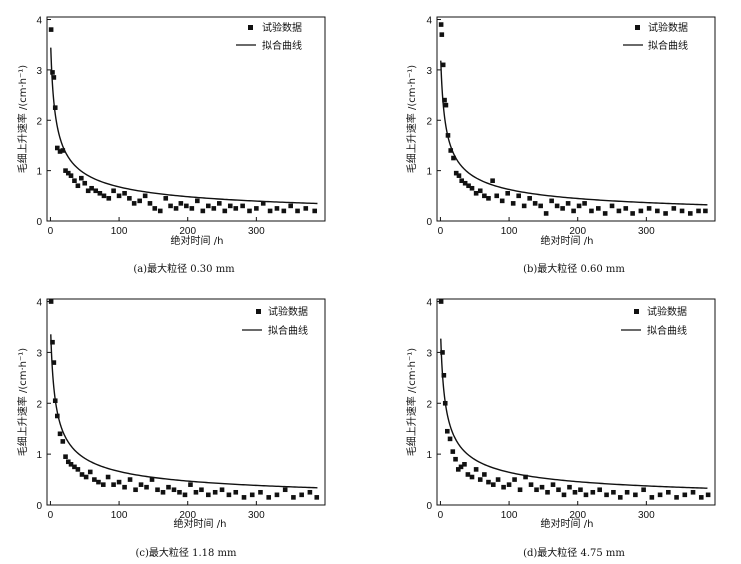 Image resolution: width=741 pixels, height=564 pixels. What do you see at coordinates (39, 71) in the screenshot?
I see `y-tick-label: 3` at bounding box center [39, 71].